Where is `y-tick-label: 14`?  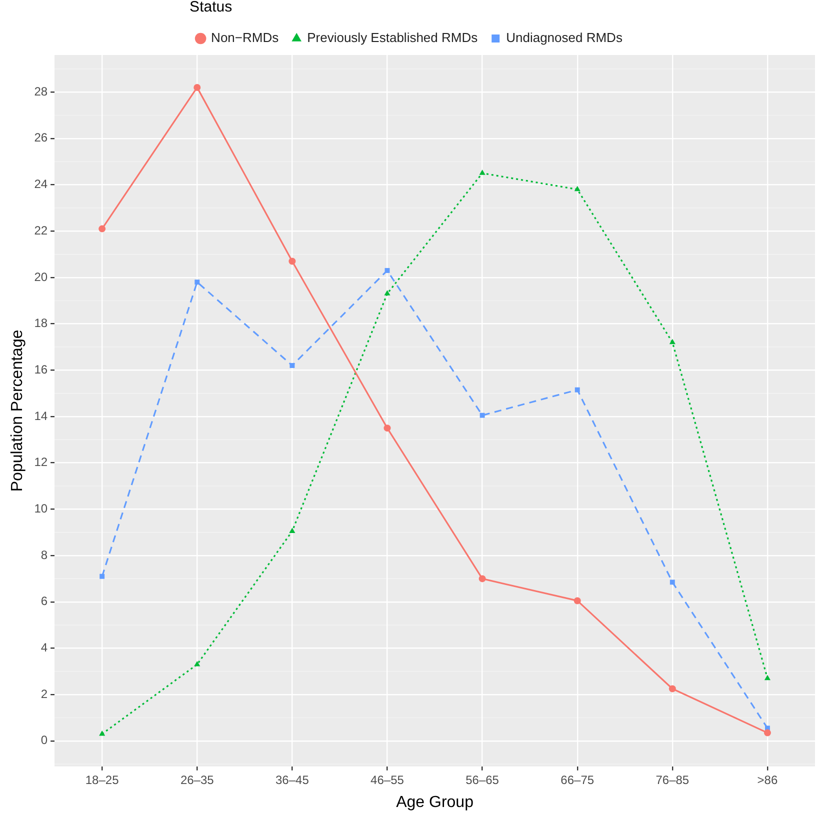
y-tick-label: 14 is located at coordinates (41, 415).